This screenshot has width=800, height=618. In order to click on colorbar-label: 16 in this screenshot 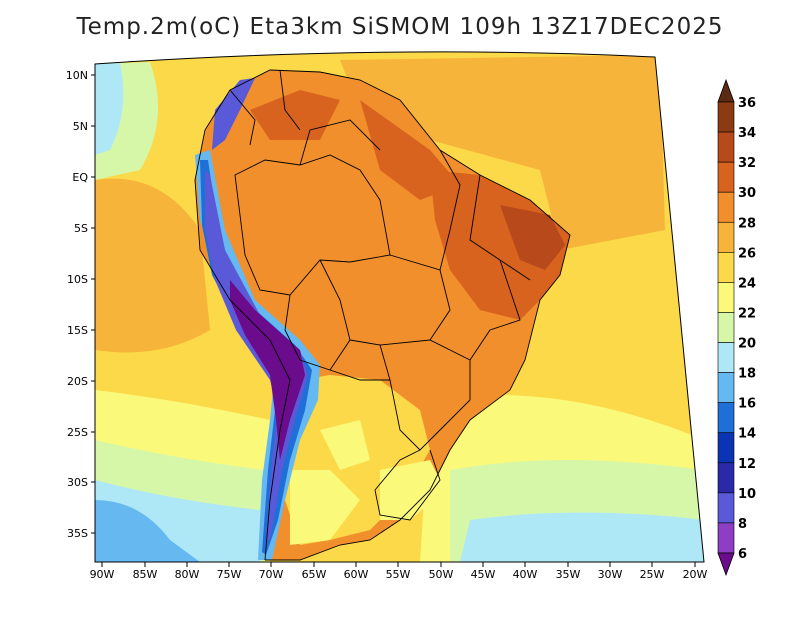, I will do `click(747, 404)`.